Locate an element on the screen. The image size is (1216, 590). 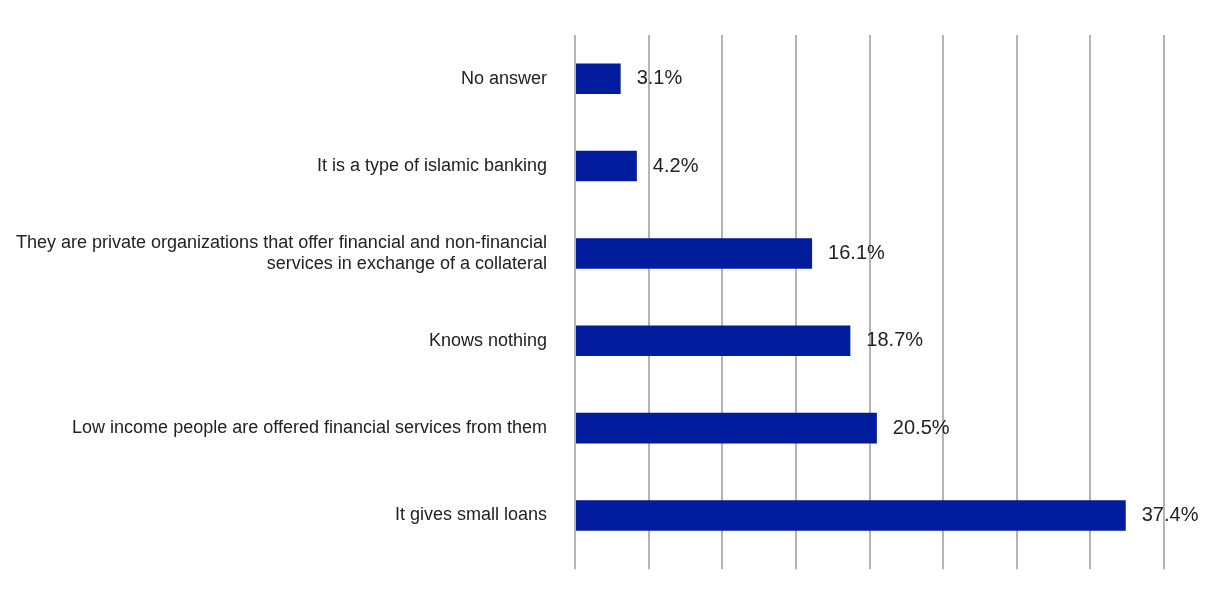
data-label: 16.1% is located at coordinates (856, 251).